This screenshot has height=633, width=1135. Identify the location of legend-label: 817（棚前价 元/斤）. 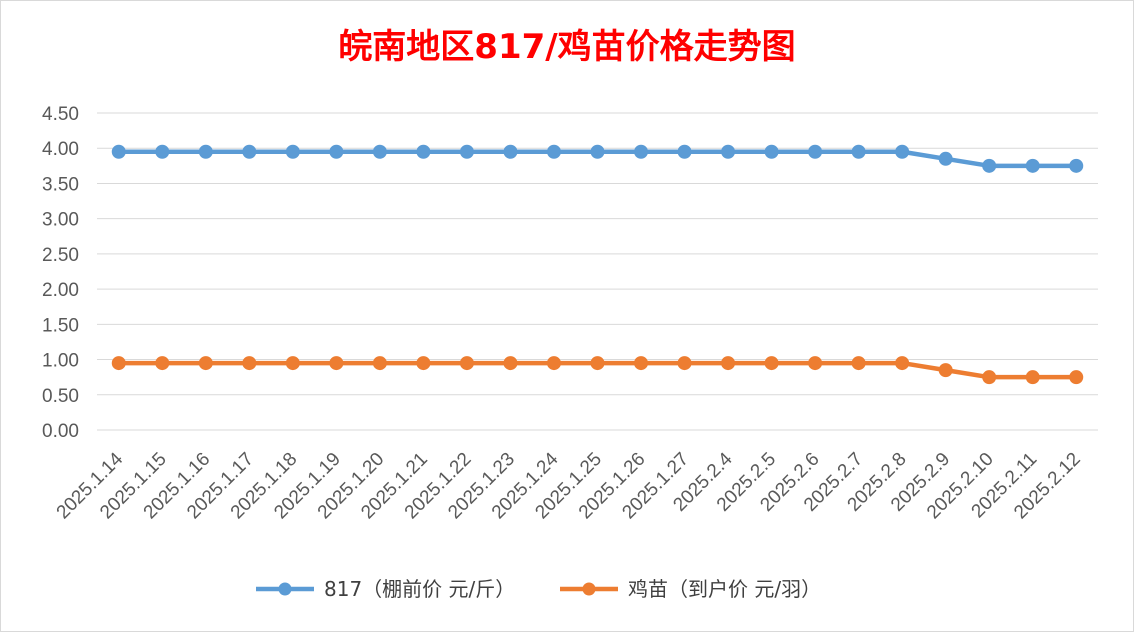
(419, 589).